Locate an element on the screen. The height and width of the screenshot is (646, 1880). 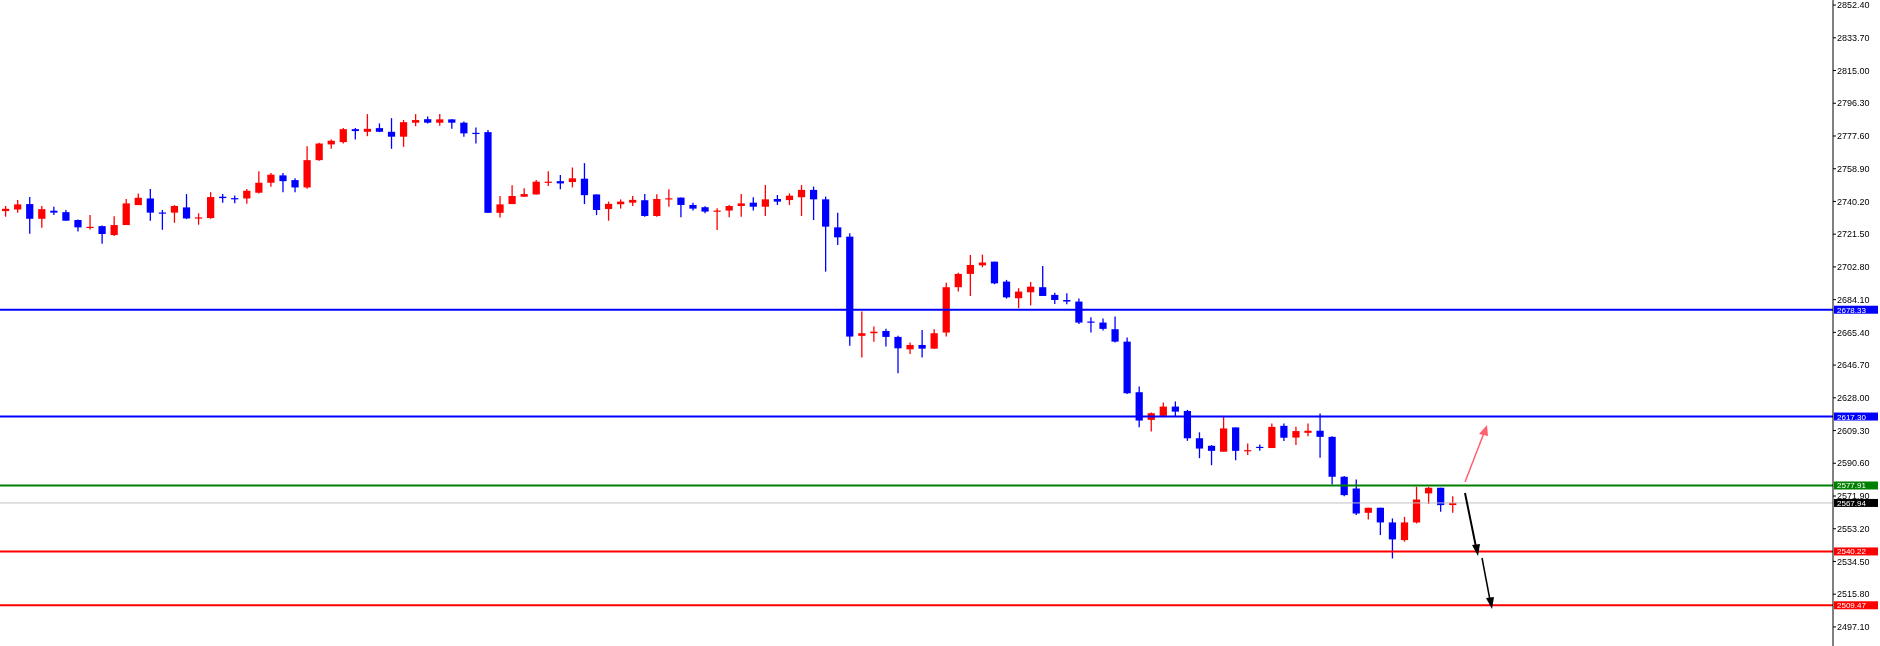
y-tick-label: 2515.80 is located at coordinates (1853, 594).